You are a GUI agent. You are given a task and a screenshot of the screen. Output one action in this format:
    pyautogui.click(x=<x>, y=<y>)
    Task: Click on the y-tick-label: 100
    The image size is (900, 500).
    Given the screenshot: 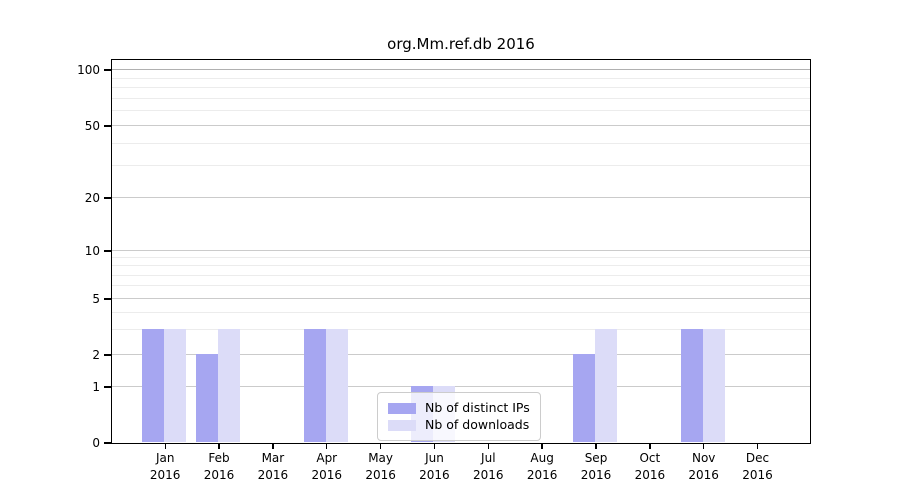 What is the action you would take?
    pyautogui.click(x=88, y=70)
    